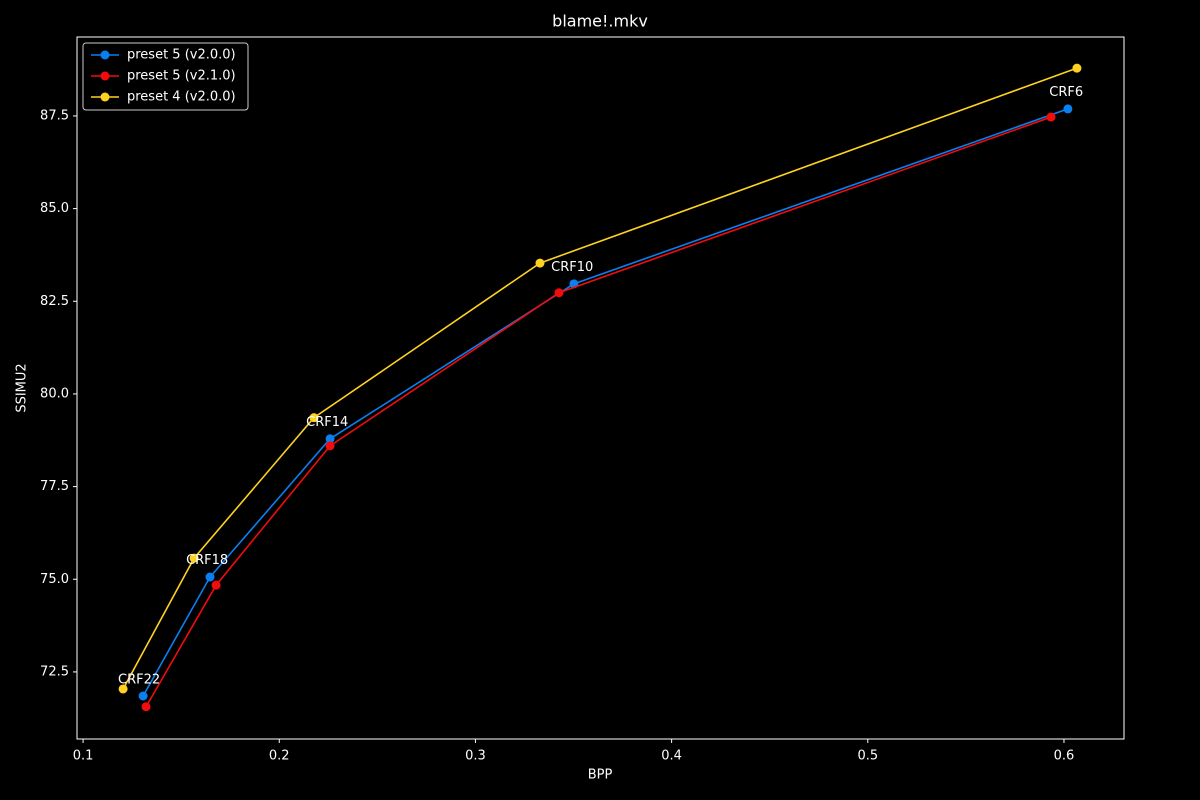  What do you see at coordinates (54, 671) in the screenshot?
I see `y-tick-label: 72.5` at bounding box center [54, 671].